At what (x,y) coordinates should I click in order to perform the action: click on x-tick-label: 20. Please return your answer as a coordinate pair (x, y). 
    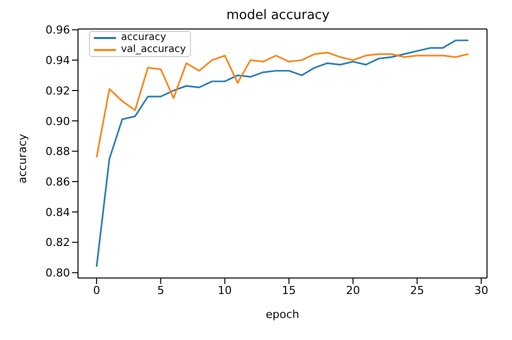
    Looking at the image, I should click on (353, 290).